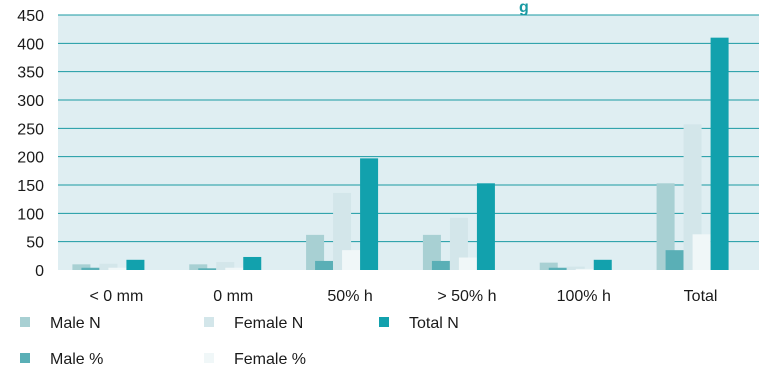 The height and width of the screenshot is (371, 759). I want to click on x-axis-categories: < 0 mm 0 mm 50% h > 50% h 100% h Total, so click(404, 296).